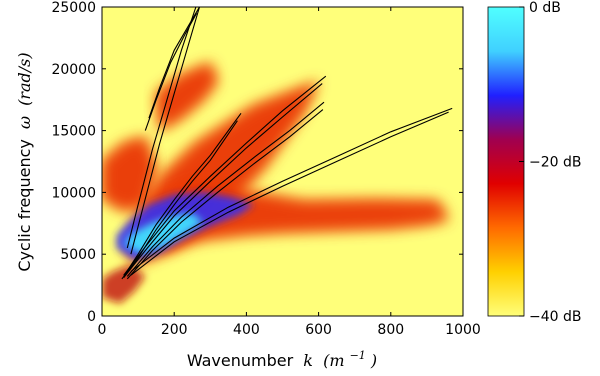 This screenshot has height=376, width=600. Describe the element at coordinates (174, 330) in the screenshot. I see `x-tick-label: 200` at that location.